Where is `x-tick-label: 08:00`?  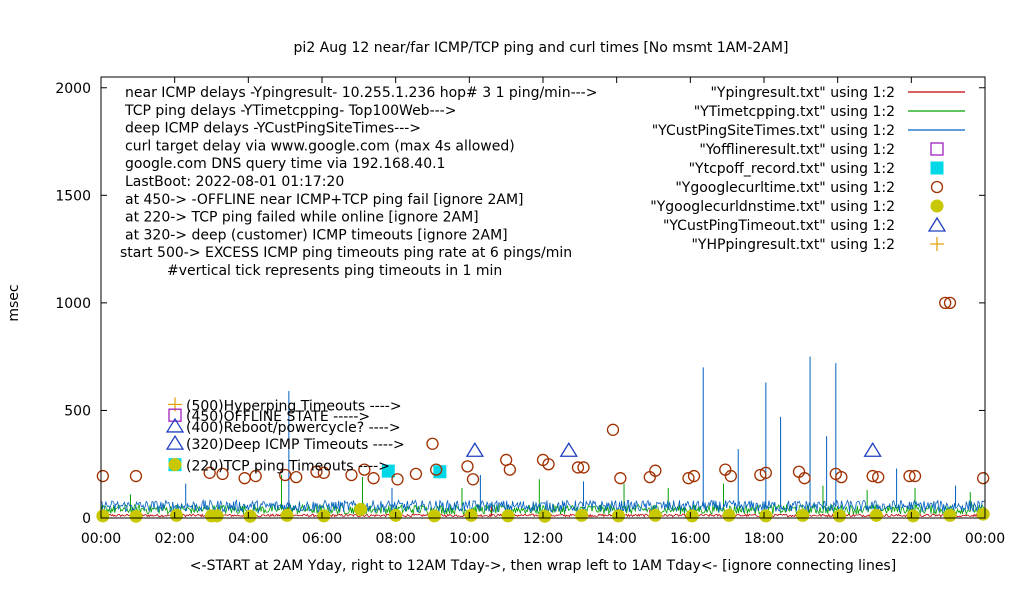
x-tick-label: 08:00 is located at coordinates (395, 539).